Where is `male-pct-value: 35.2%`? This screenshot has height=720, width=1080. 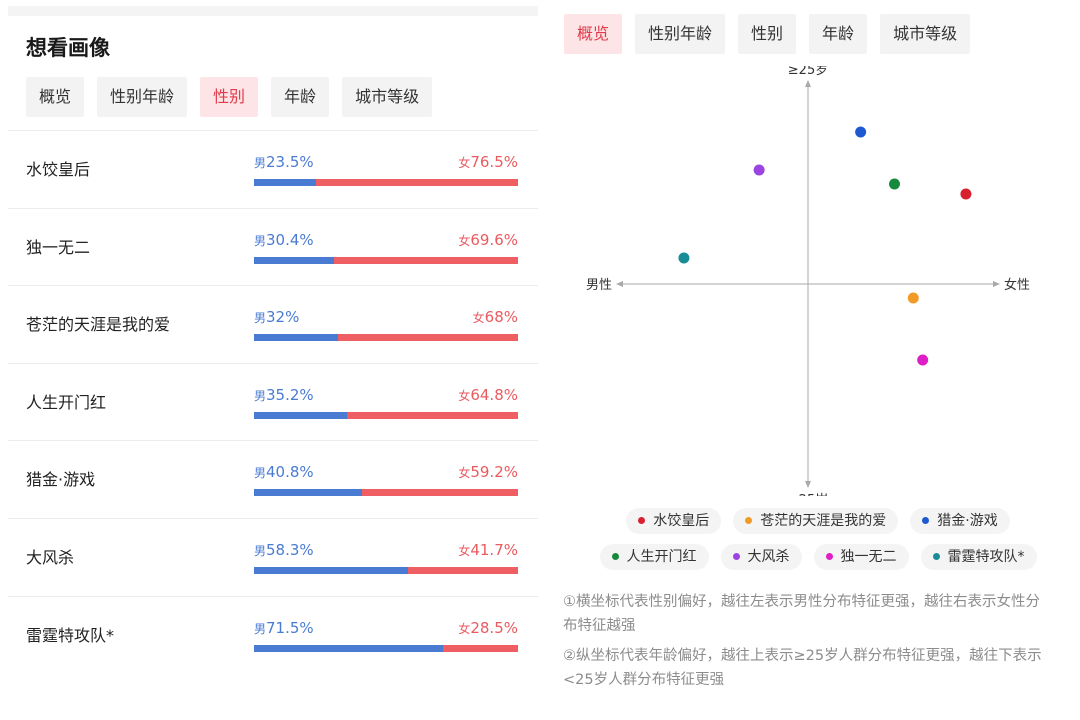 male-pct-value: 35.2% is located at coordinates (290, 394).